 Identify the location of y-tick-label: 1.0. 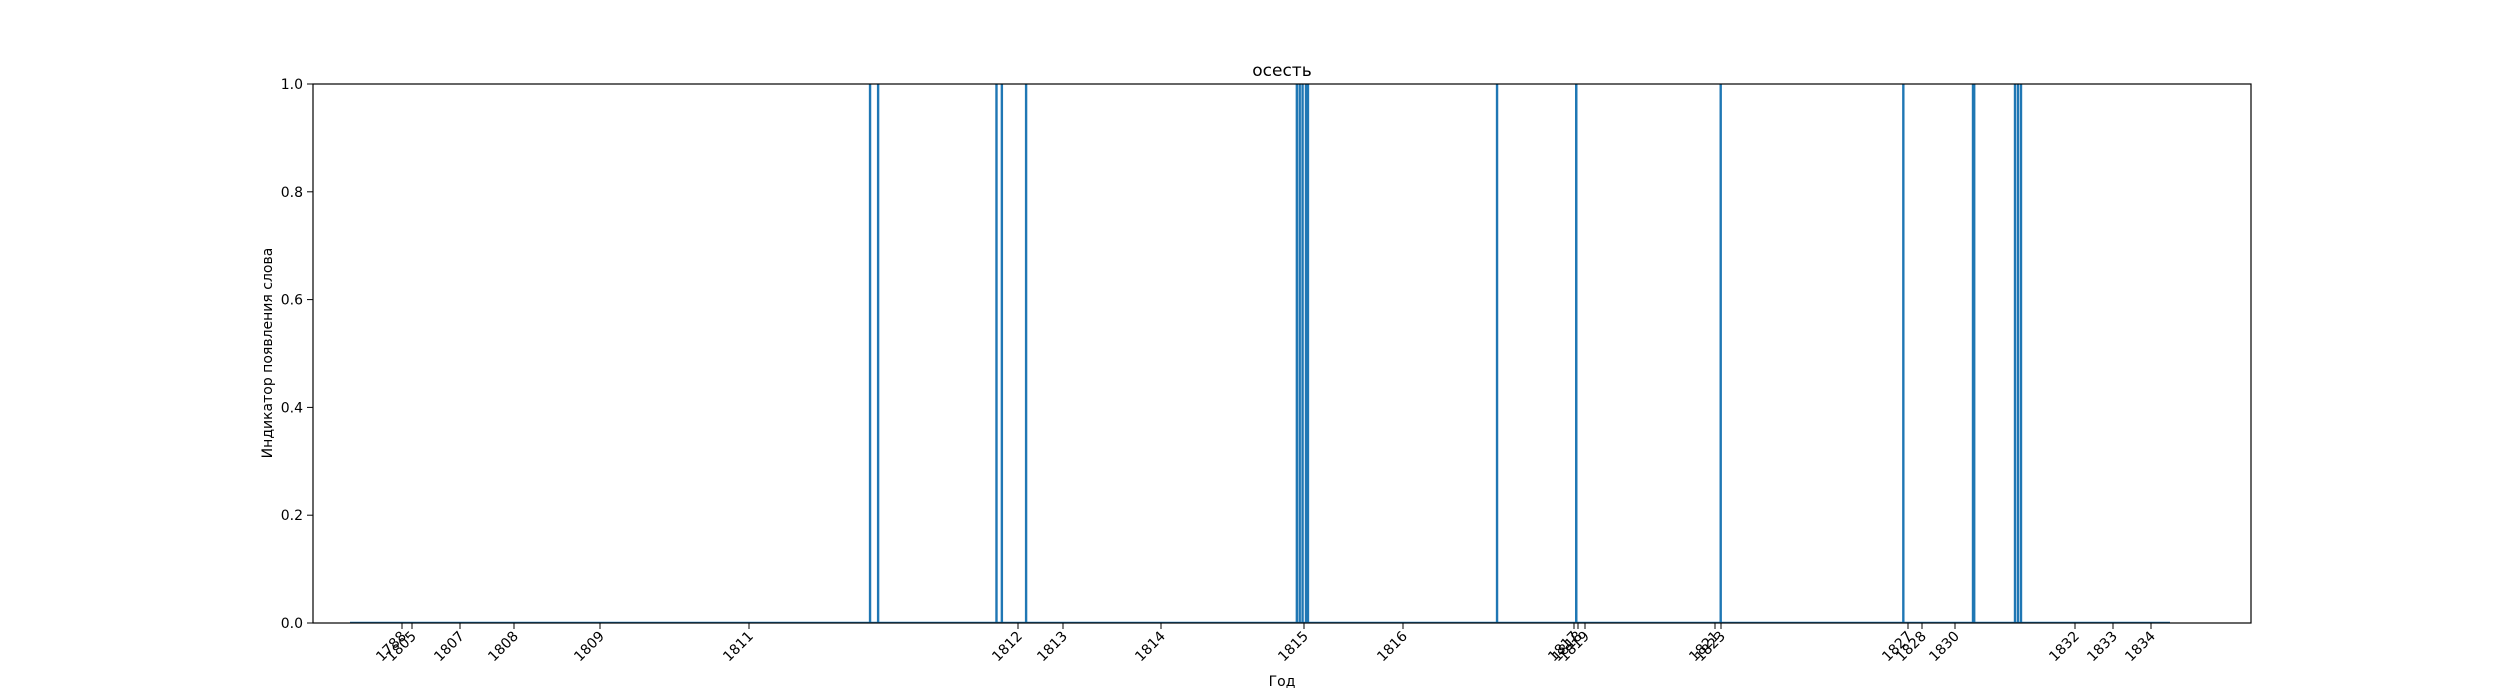
(292, 85).